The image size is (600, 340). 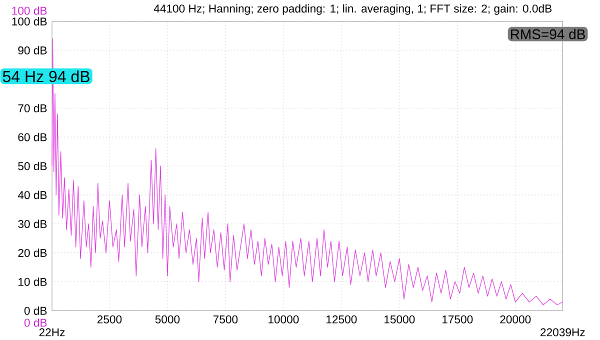 I want to click on y-tick-label: 70 dB, so click(x=32, y=108).